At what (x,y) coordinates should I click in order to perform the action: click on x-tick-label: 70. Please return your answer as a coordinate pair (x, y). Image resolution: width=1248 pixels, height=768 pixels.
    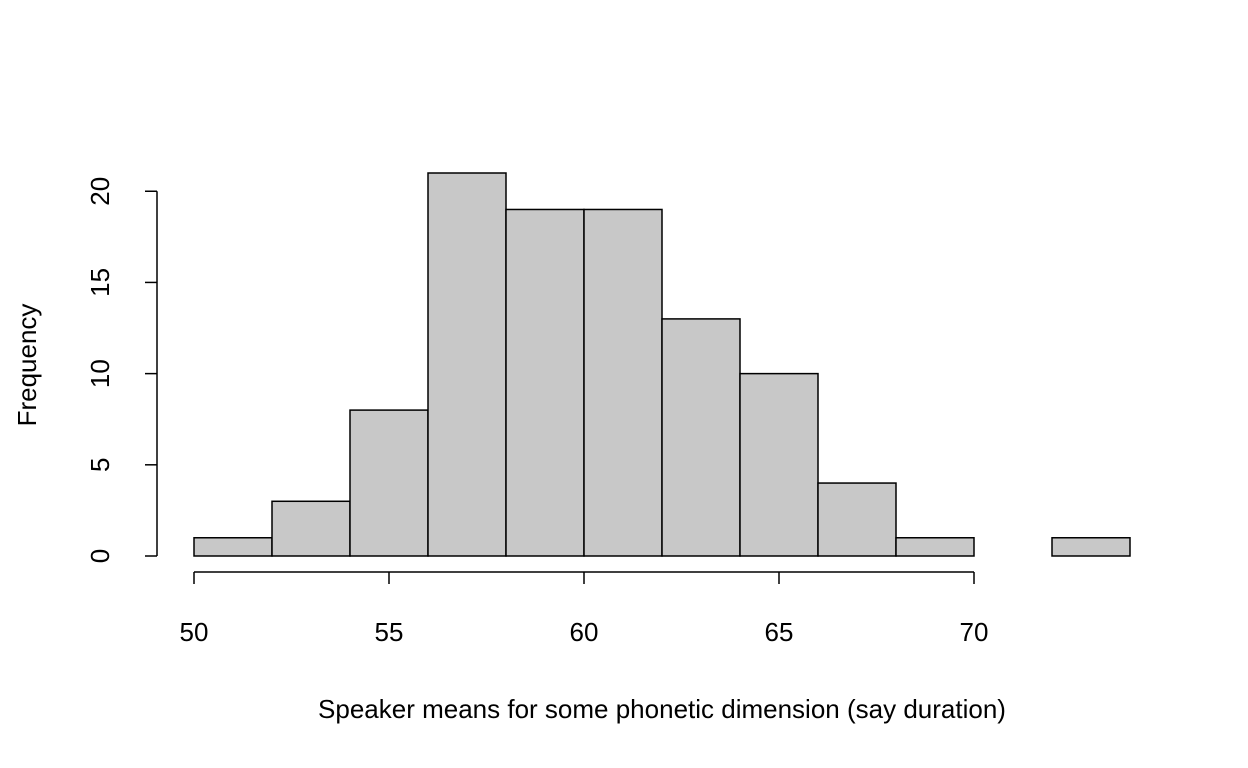
    Looking at the image, I should click on (974, 632).